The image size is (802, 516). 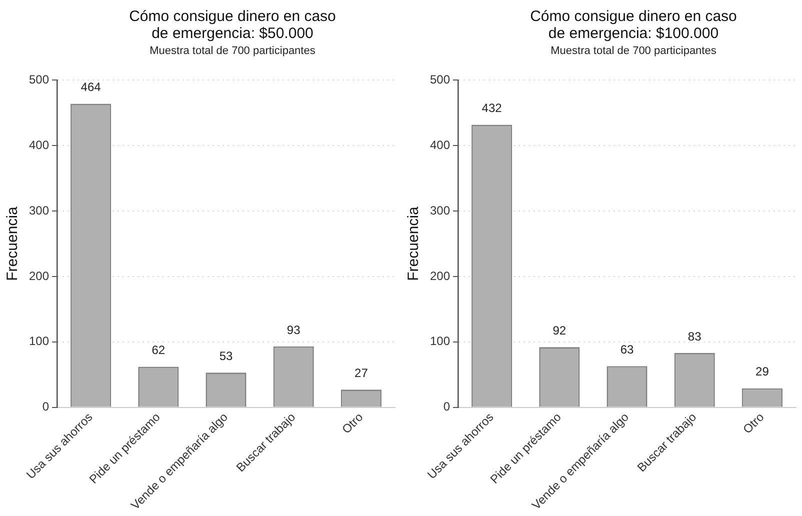 What do you see at coordinates (91, 87) in the screenshot?
I see `data-label: 464` at bounding box center [91, 87].